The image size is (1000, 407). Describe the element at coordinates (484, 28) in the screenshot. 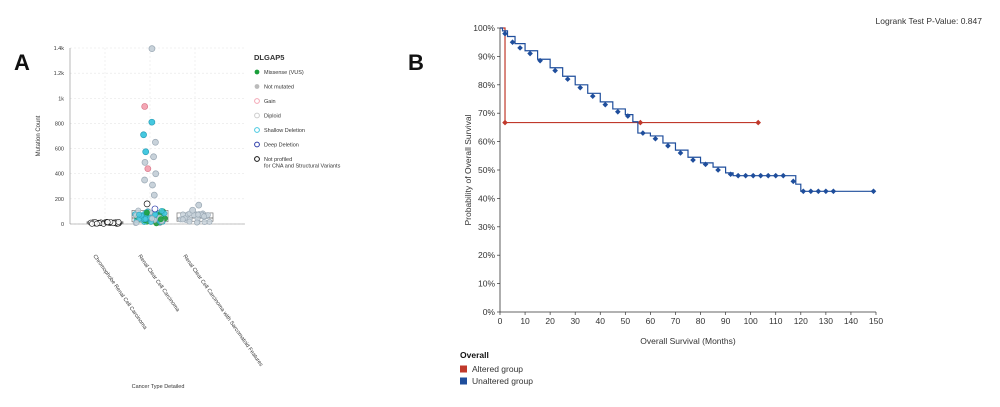

I see `y-tick-label: 100%` at that location.